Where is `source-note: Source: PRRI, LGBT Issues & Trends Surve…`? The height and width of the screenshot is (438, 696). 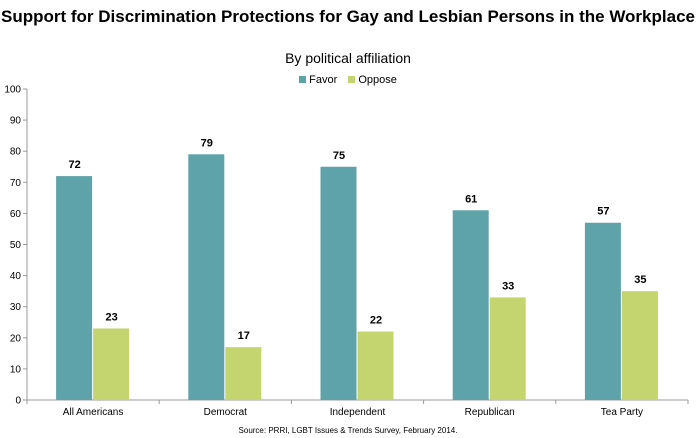
source-note: Source: PRRI, LGBT Issues & Trends Surve… is located at coordinates (348, 430).